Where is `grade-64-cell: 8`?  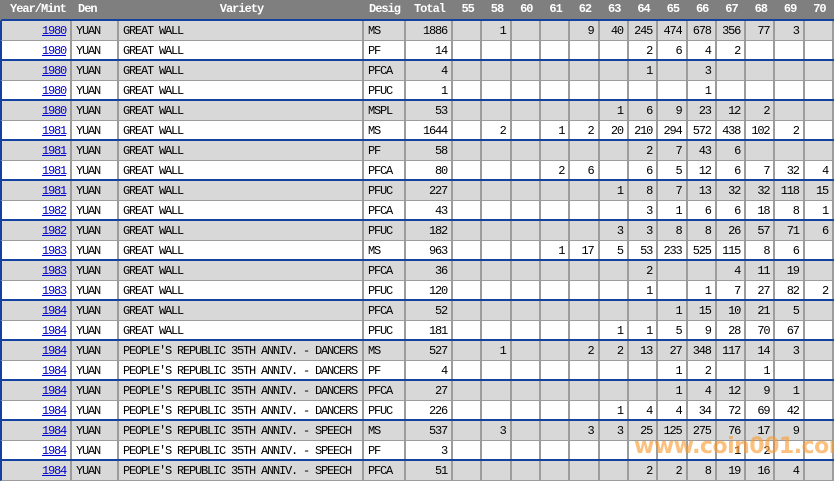
grade-64-cell: 8 is located at coordinates (644, 190).